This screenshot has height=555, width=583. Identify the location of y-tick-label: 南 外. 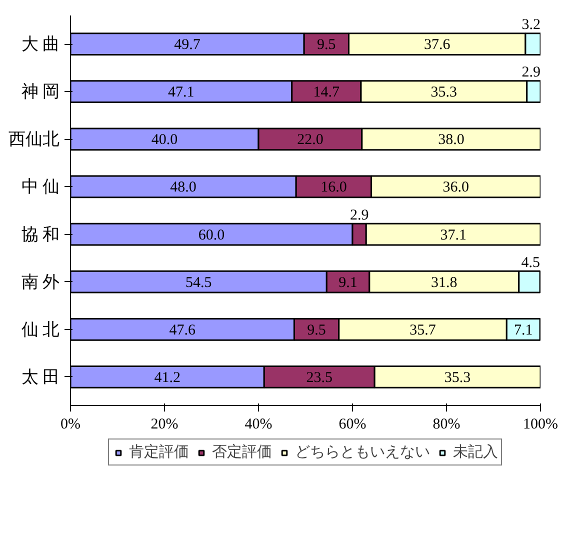
(40, 282).